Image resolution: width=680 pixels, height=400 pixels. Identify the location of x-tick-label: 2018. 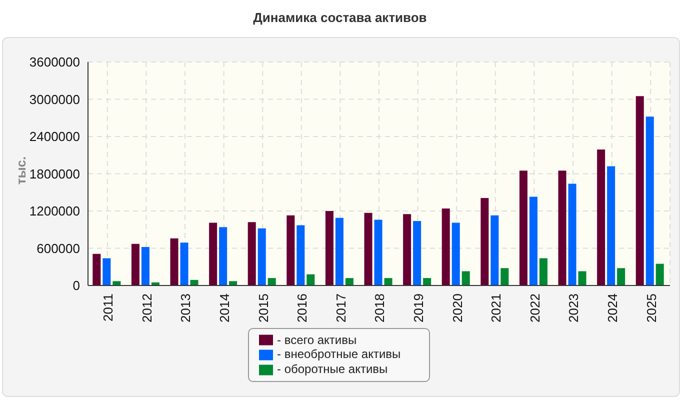
(380, 308).